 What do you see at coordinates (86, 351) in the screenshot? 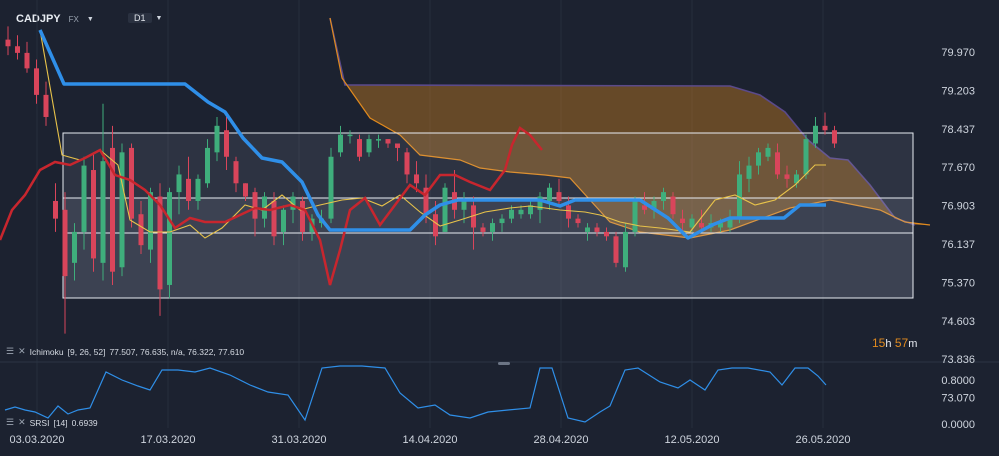
I see `ichimoku-params: [9, 26, 52]` at bounding box center [86, 351].